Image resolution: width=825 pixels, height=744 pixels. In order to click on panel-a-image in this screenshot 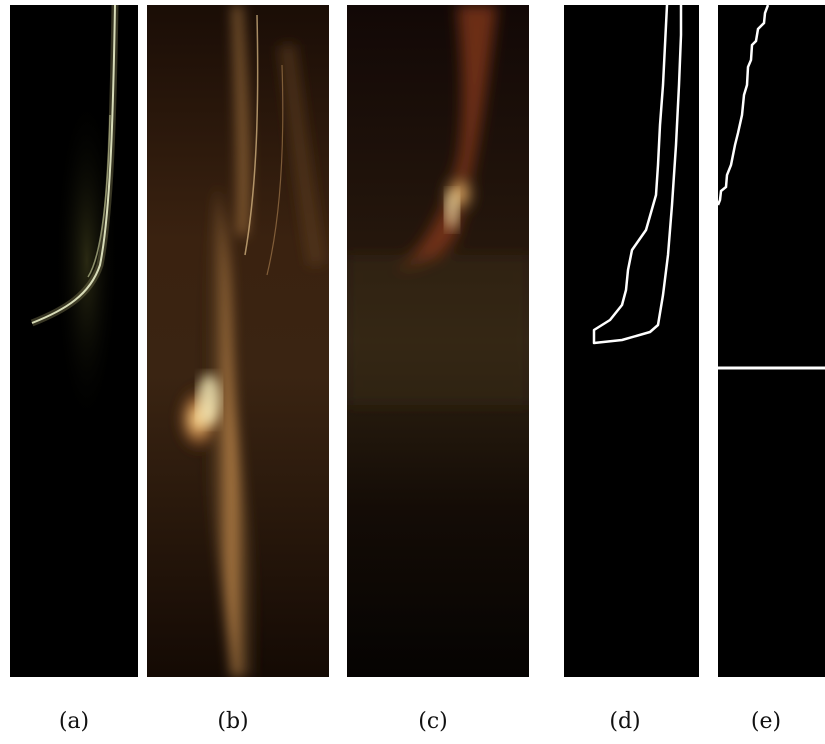, I will do `click(74, 341)`.